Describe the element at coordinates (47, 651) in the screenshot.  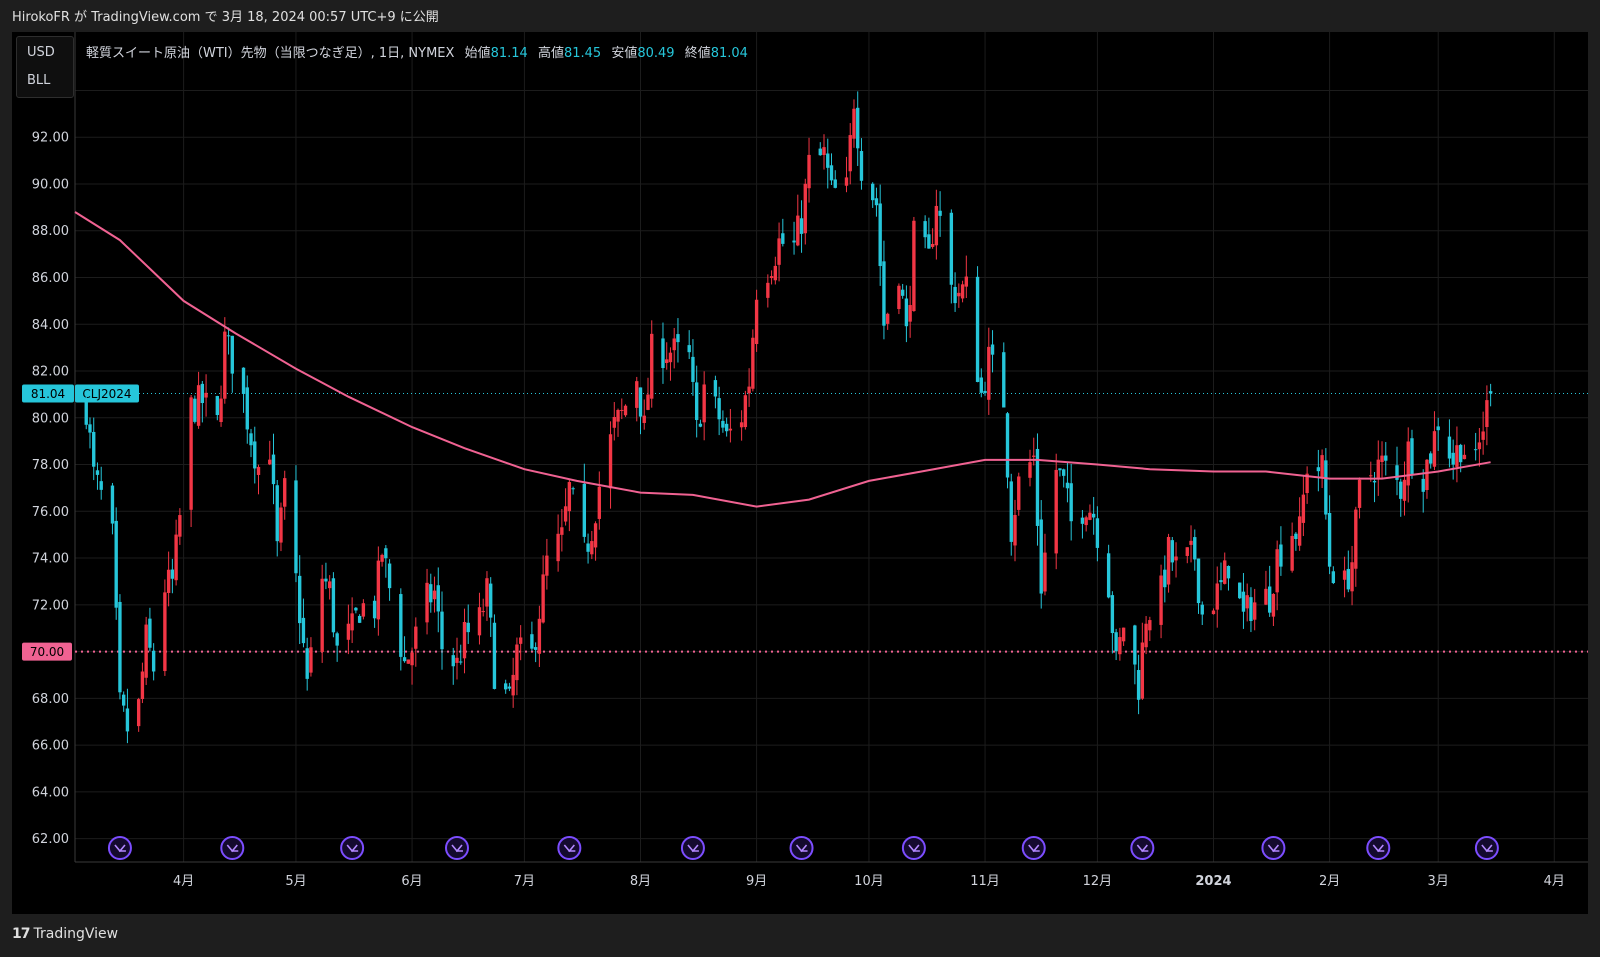
I see `horizontal-line-label-bg` at that location.